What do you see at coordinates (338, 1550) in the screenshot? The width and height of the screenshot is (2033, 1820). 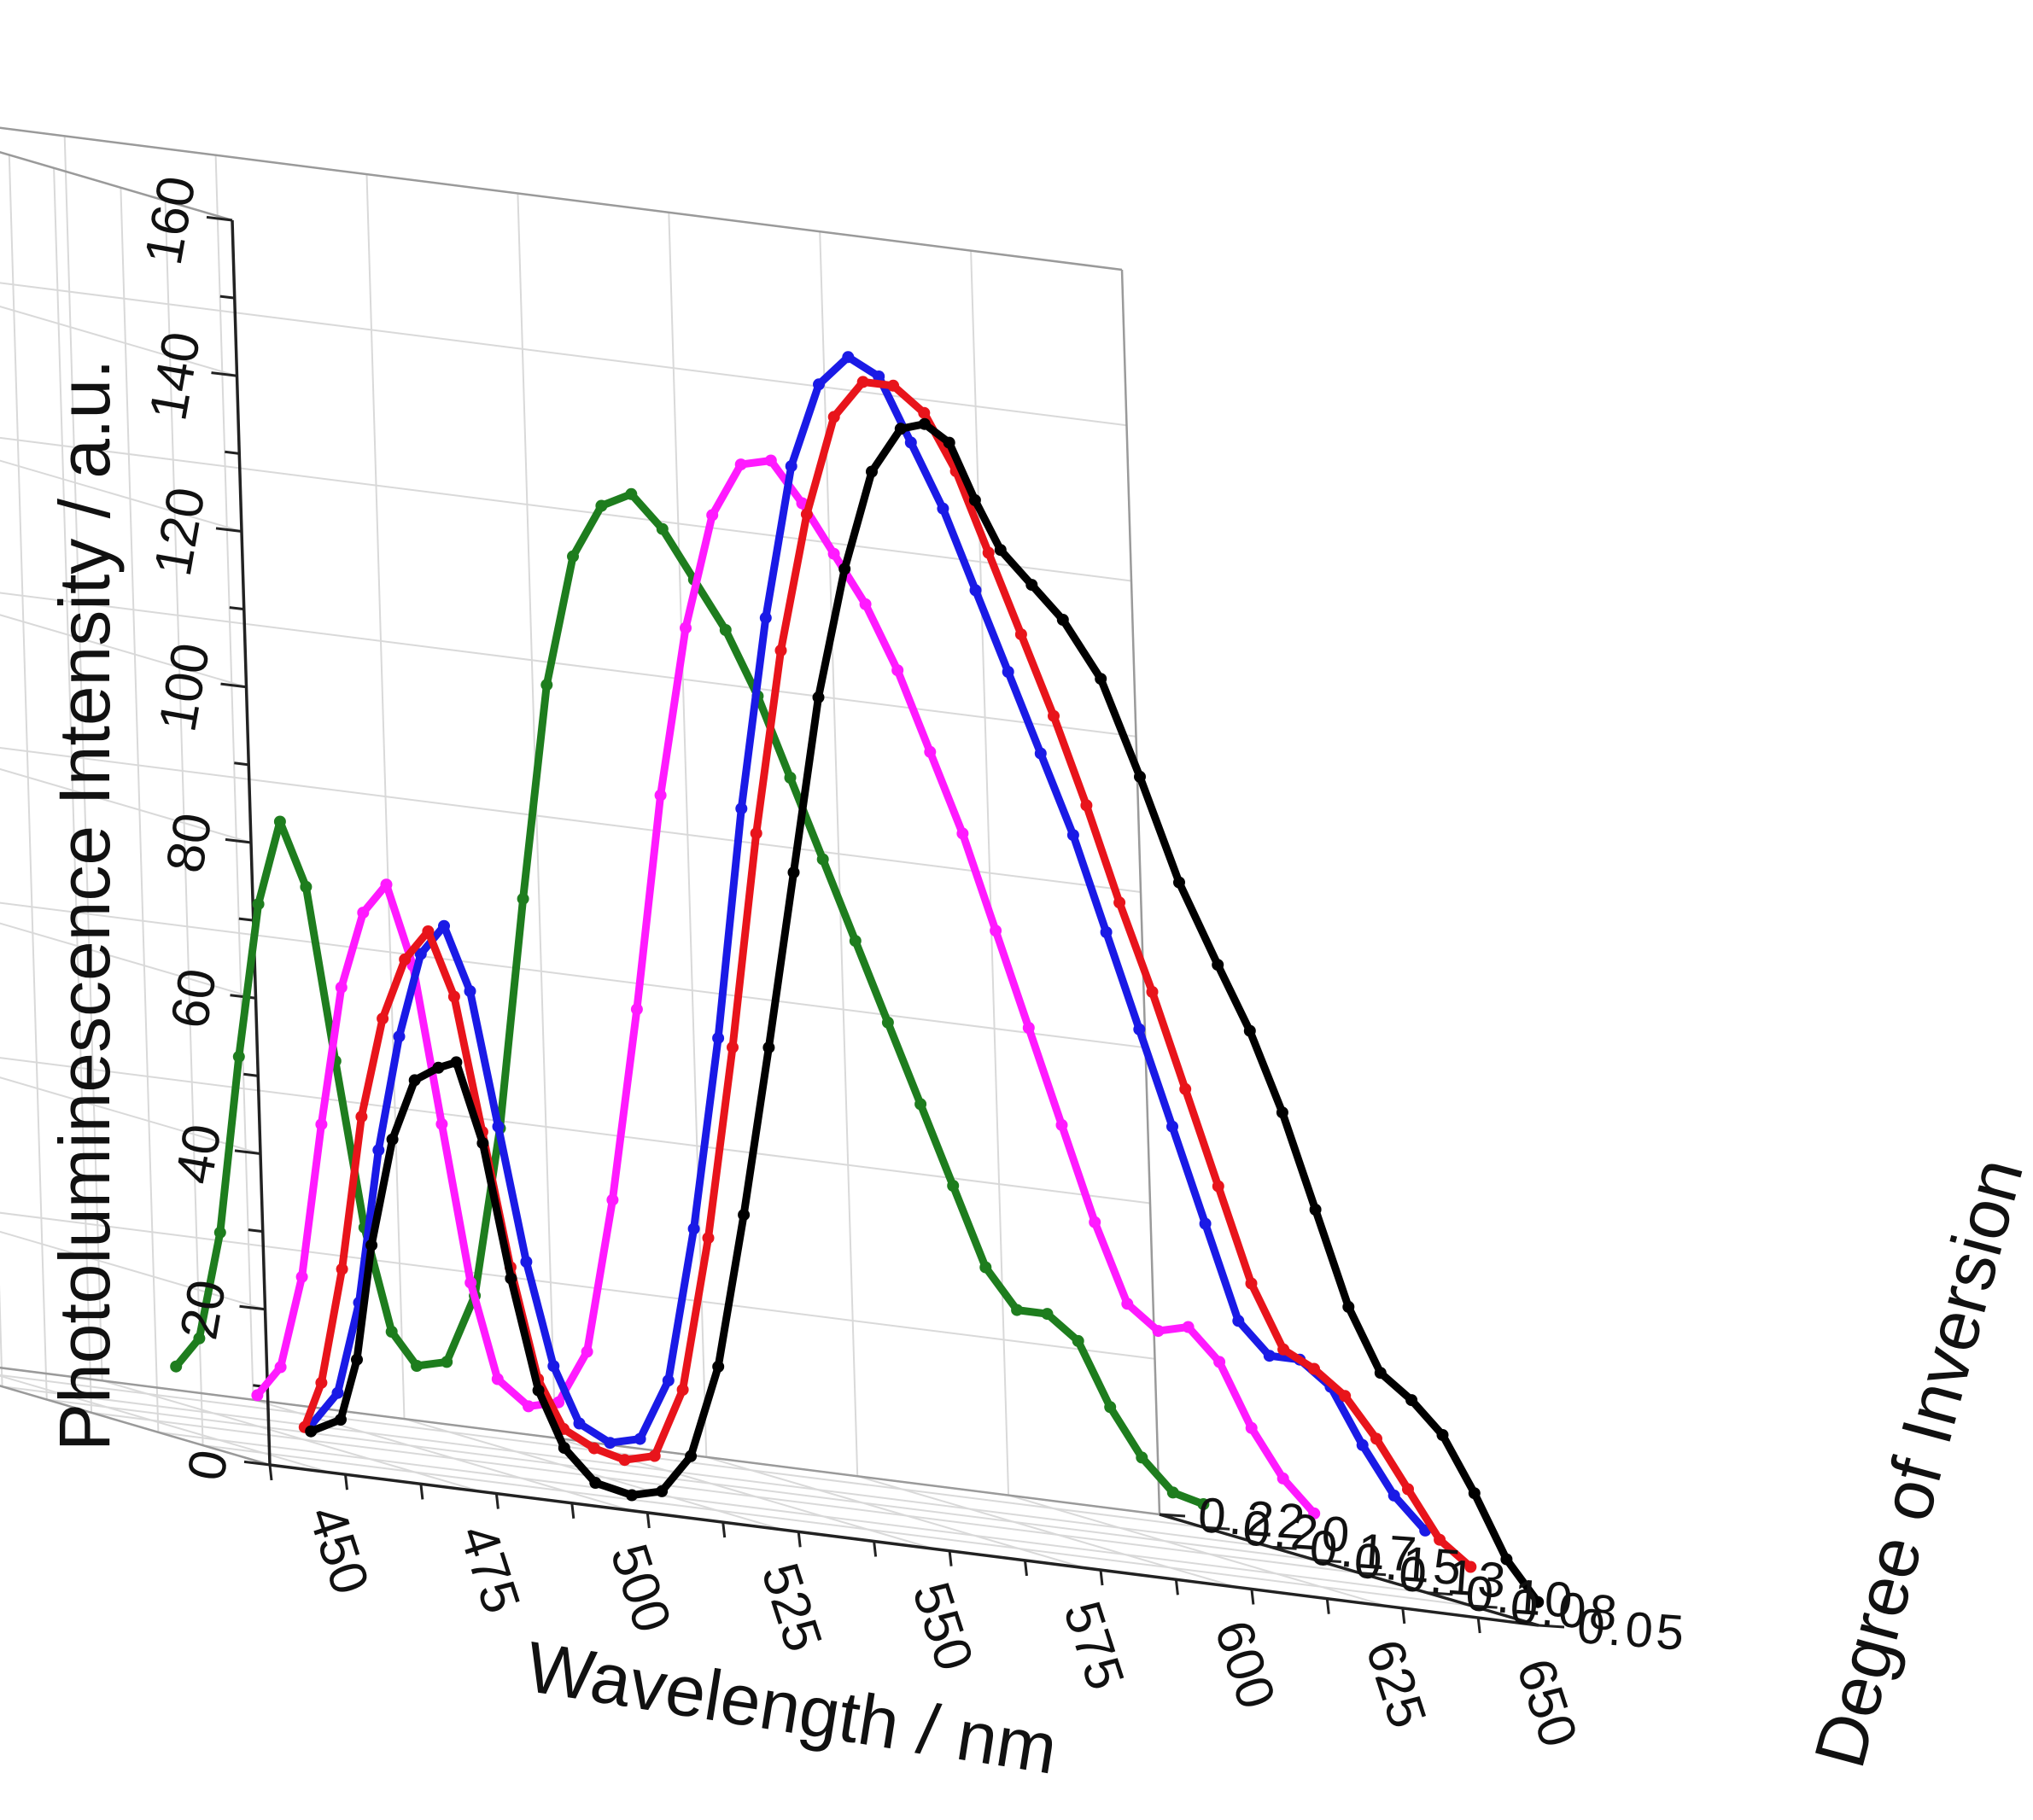 I see `x-tick-label: 450` at bounding box center [338, 1550].